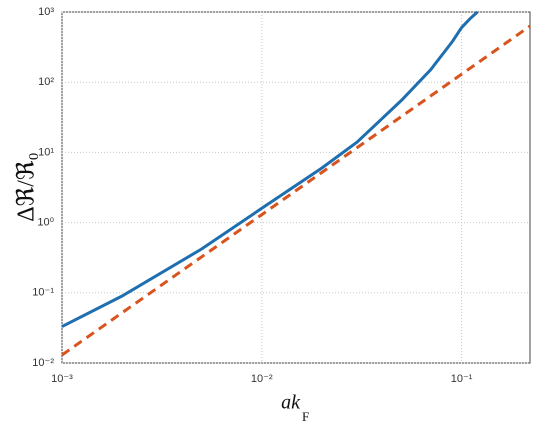 This screenshot has width=550, height=428. What do you see at coordinates (43, 293) in the screenshot?
I see `y-tick-label: 10⁻¹` at bounding box center [43, 293].